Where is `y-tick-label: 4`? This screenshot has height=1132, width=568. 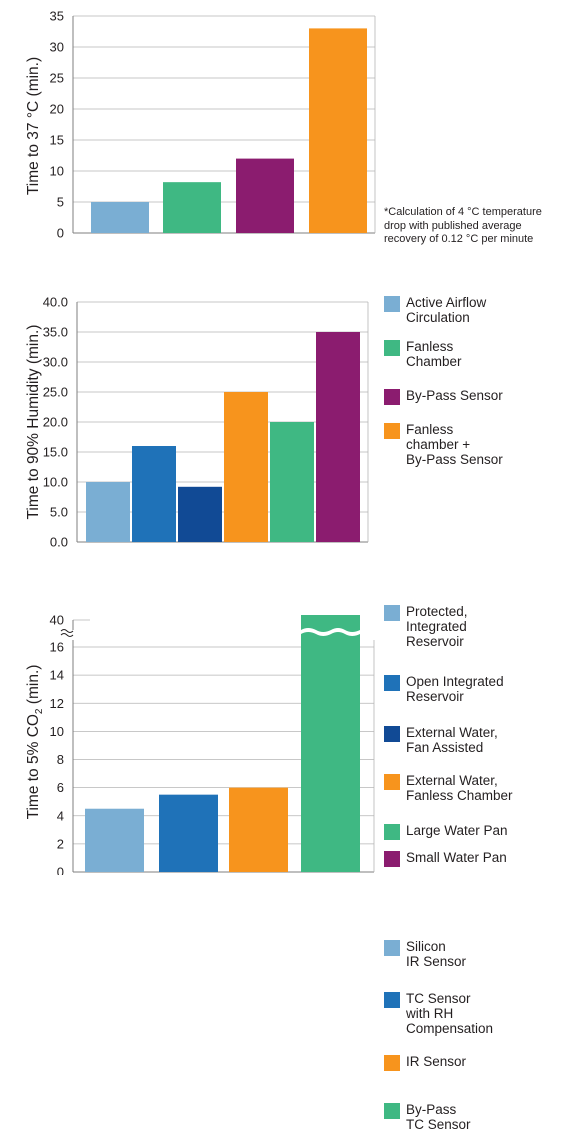
y-tick-label: 4 is located at coordinates (60, 815).